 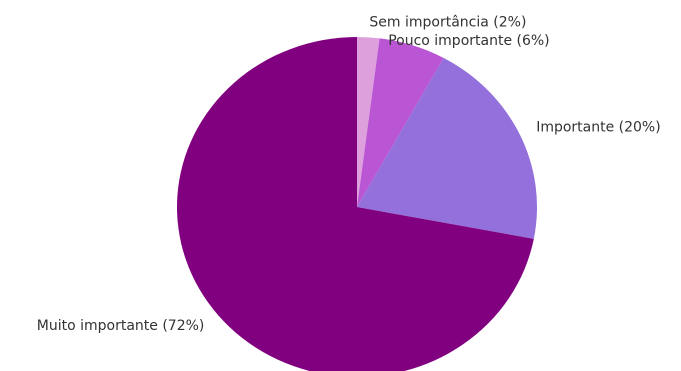 I want to click on slice-label-0: Sem importância (2%), so click(x=447, y=22).